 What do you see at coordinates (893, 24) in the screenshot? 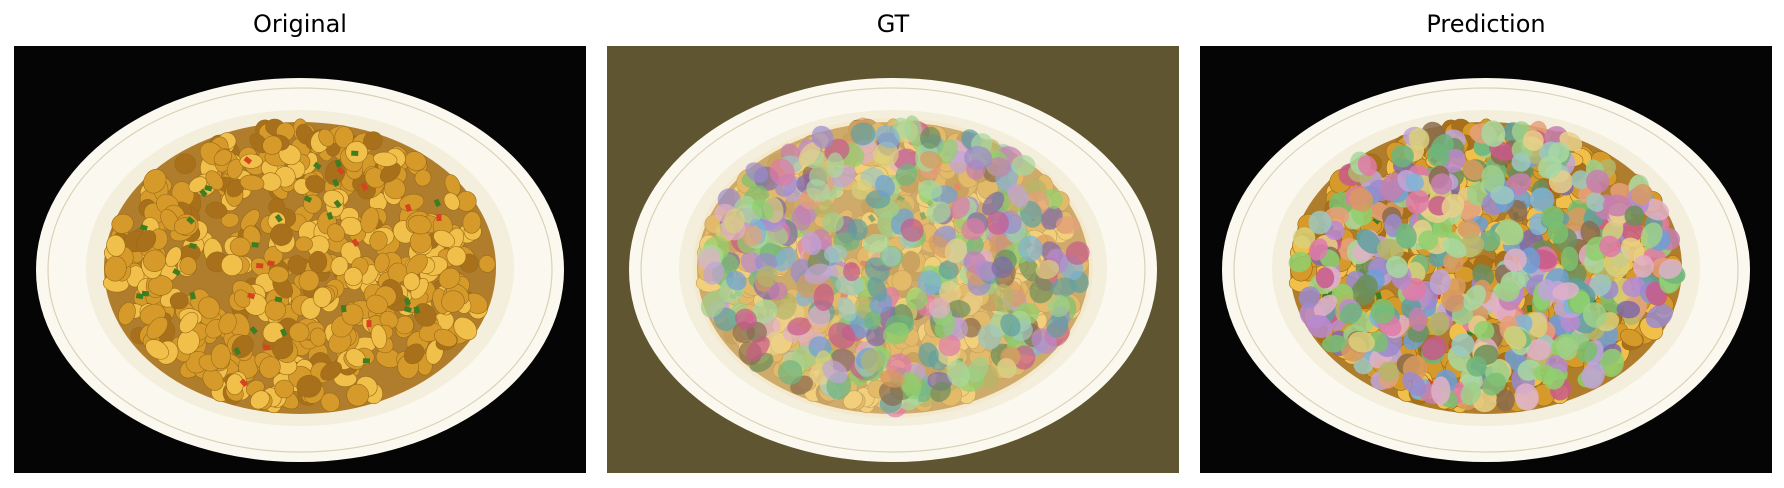
I see `panel-title-gt: GT` at bounding box center [893, 24].